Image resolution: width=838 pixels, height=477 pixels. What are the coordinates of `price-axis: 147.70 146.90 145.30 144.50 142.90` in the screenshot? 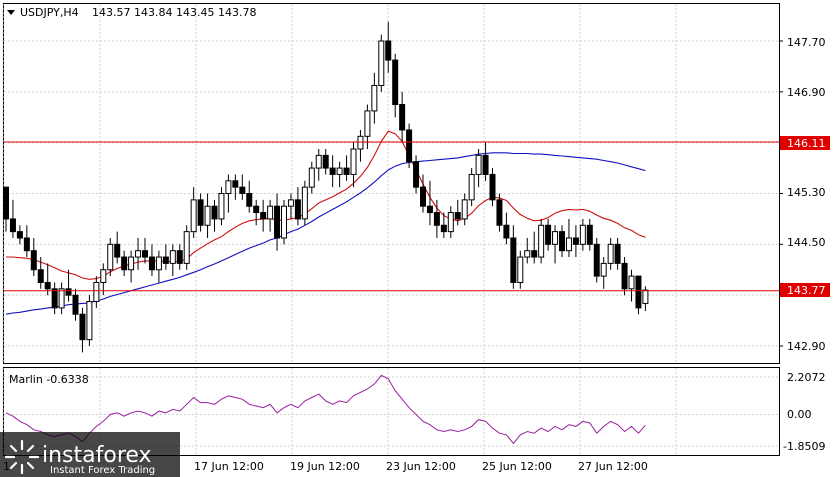 It's located at (806, 194).